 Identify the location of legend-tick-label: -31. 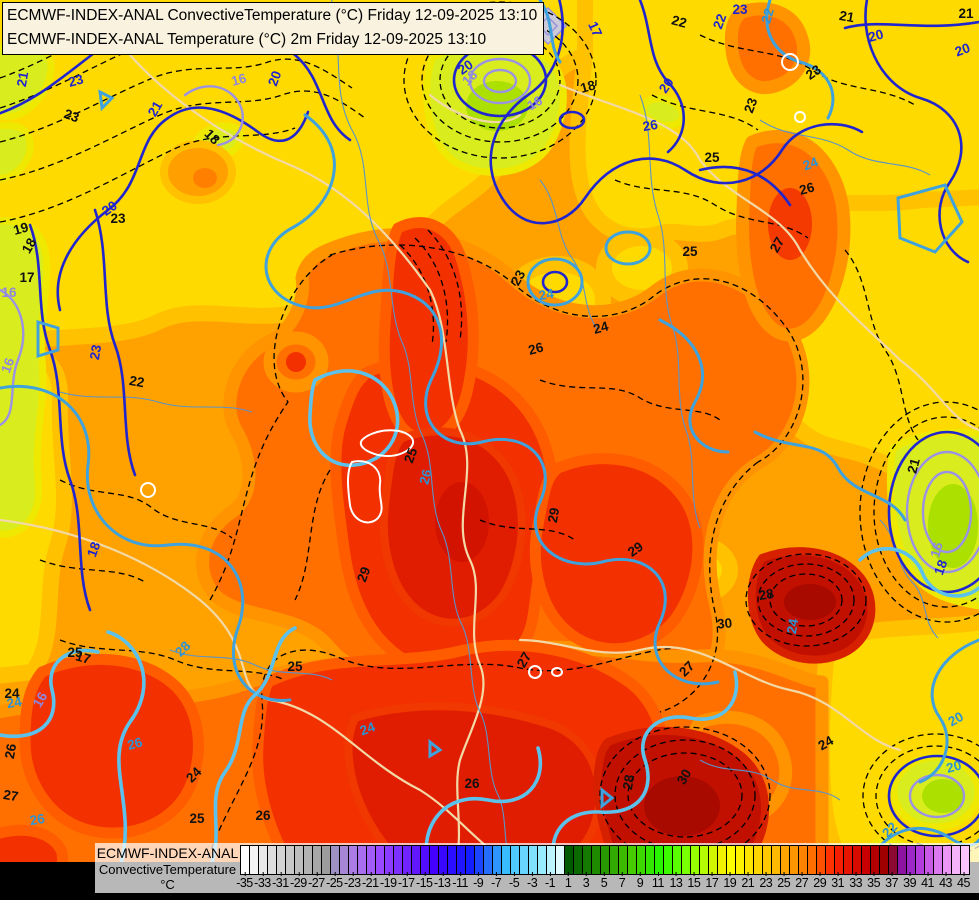
(280, 881).